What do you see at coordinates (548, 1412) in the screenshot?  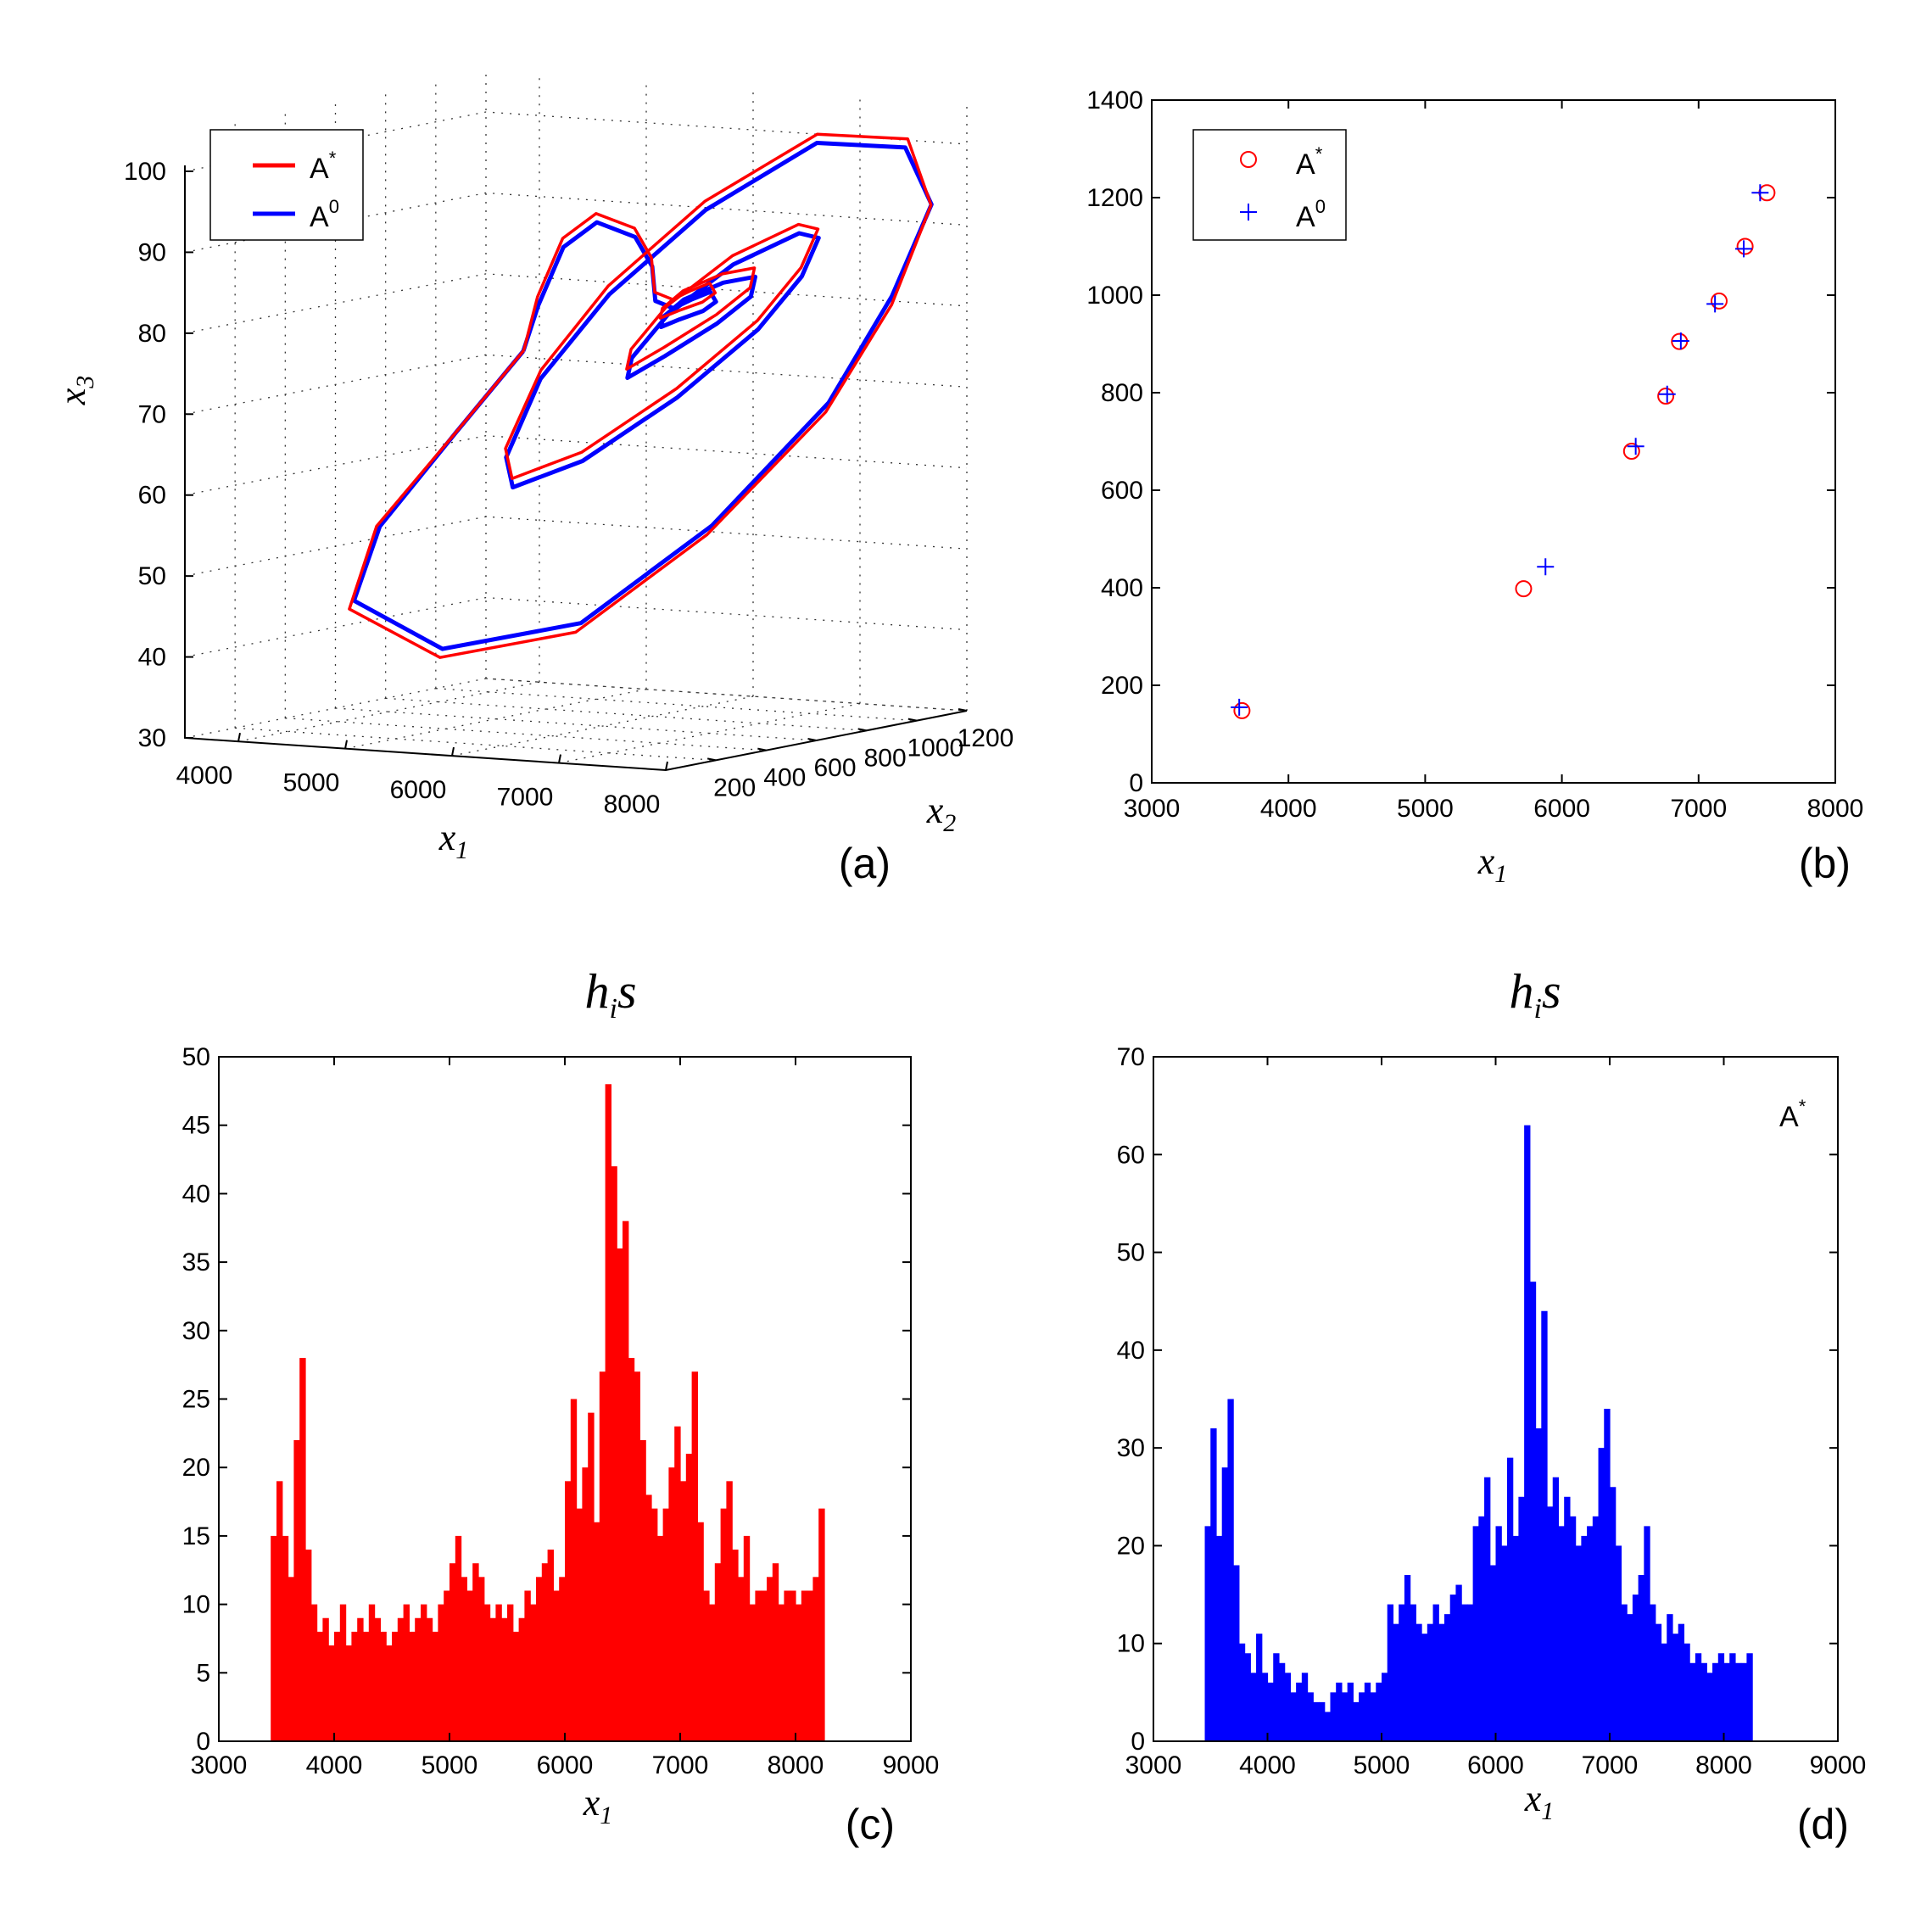 I see `panel-c-bars` at bounding box center [548, 1412].